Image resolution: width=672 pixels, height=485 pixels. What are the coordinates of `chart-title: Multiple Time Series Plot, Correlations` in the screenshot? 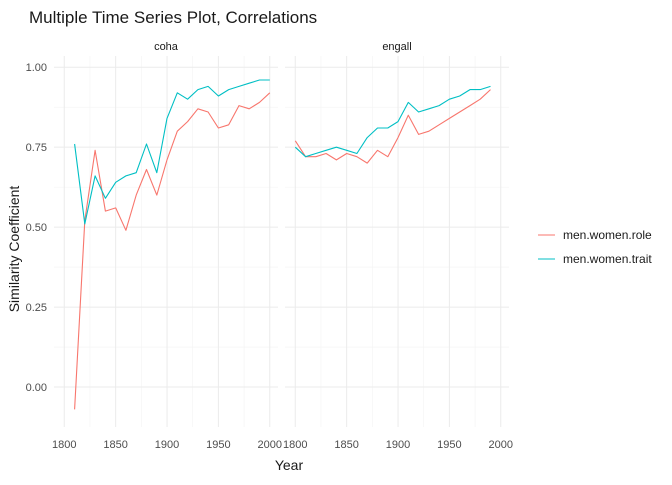 It's located at (173, 17).